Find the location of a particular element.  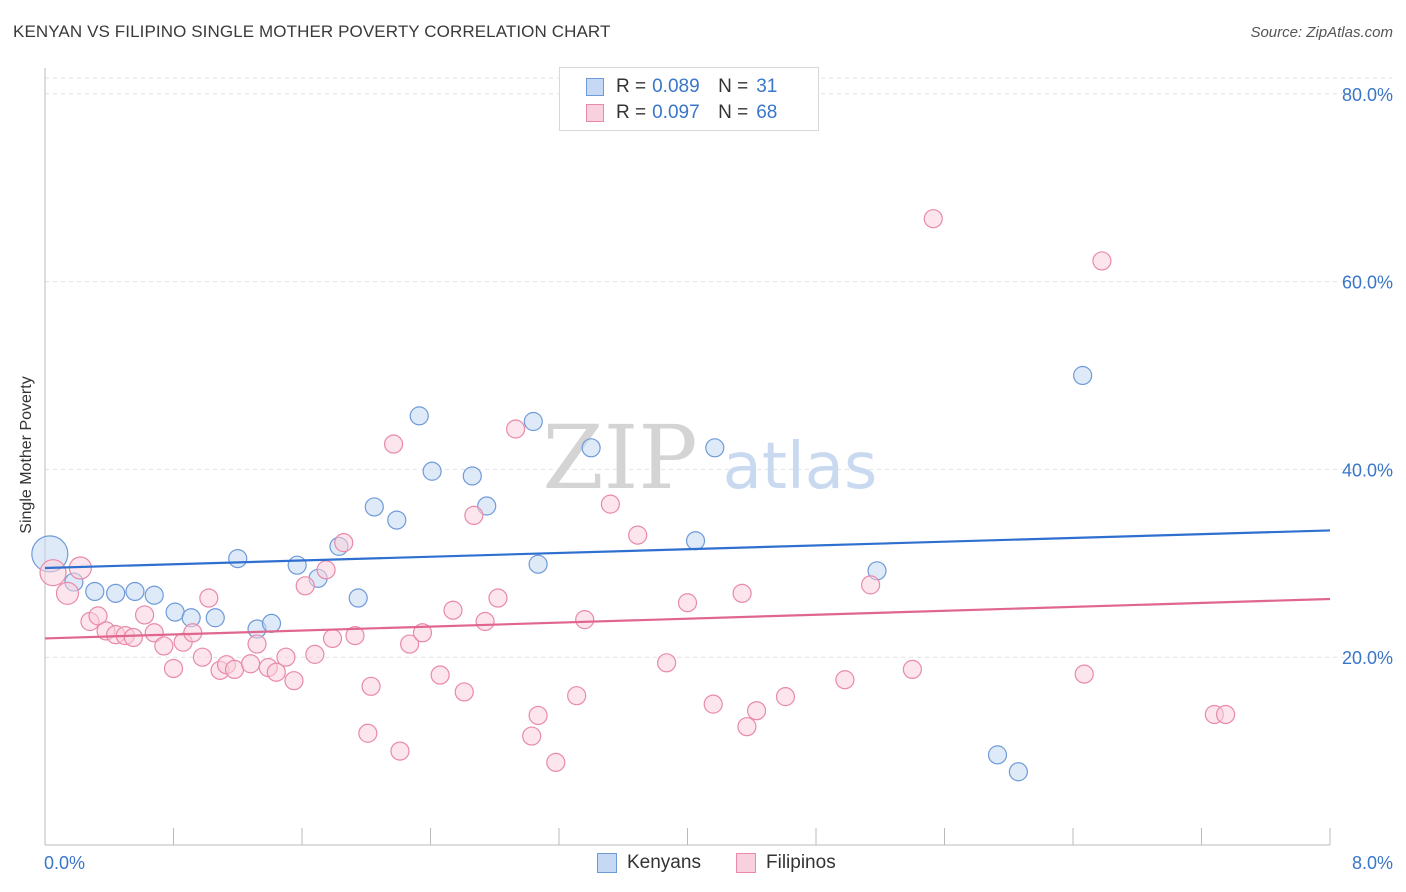

y-tick-label: 80.0% is located at coordinates (1367, 95).